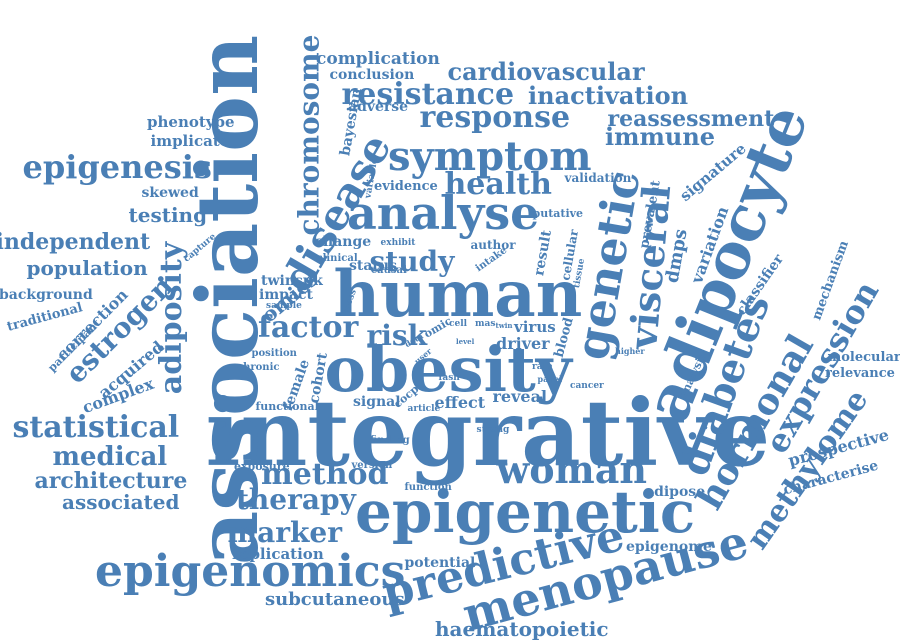 This screenshot has height=640, width=900. Describe the element at coordinates (542, 366) in the screenshot. I see `word-rate: rate` at that location.